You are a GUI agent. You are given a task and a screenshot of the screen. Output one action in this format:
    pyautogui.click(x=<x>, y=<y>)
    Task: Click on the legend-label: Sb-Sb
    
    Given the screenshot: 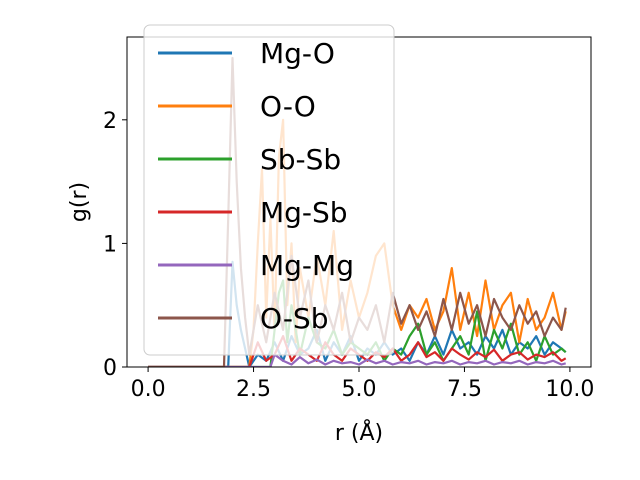 What is the action you would take?
    pyautogui.click(x=300, y=159)
    